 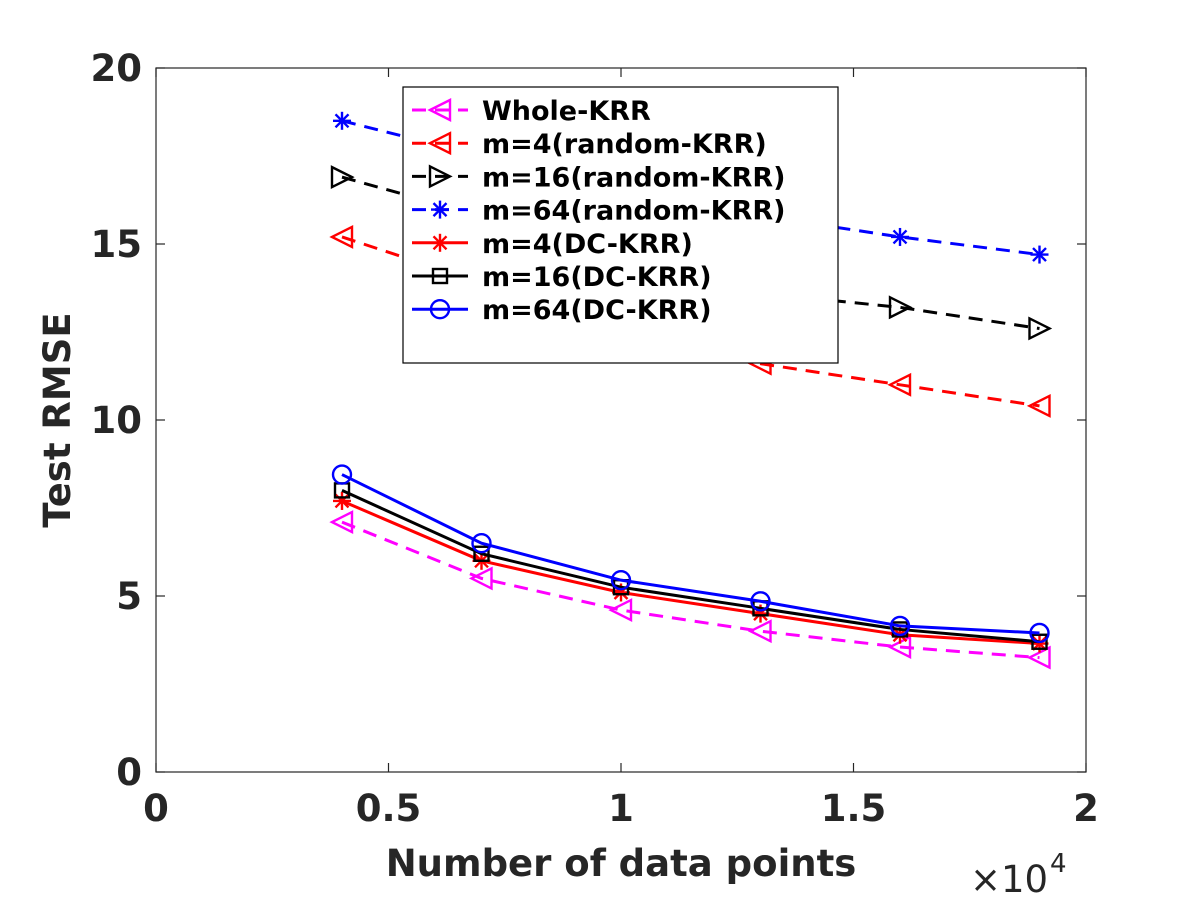 What do you see at coordinates (389, 808) in the screenshot?
I see `x-tick-label: 0.5` at bounding box center [389, 808].